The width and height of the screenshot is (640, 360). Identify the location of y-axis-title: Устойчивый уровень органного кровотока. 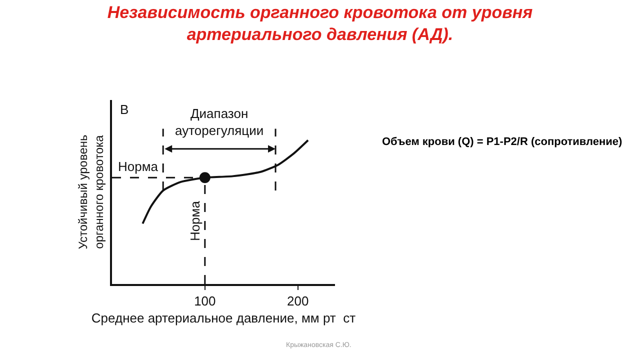
(91, 192).